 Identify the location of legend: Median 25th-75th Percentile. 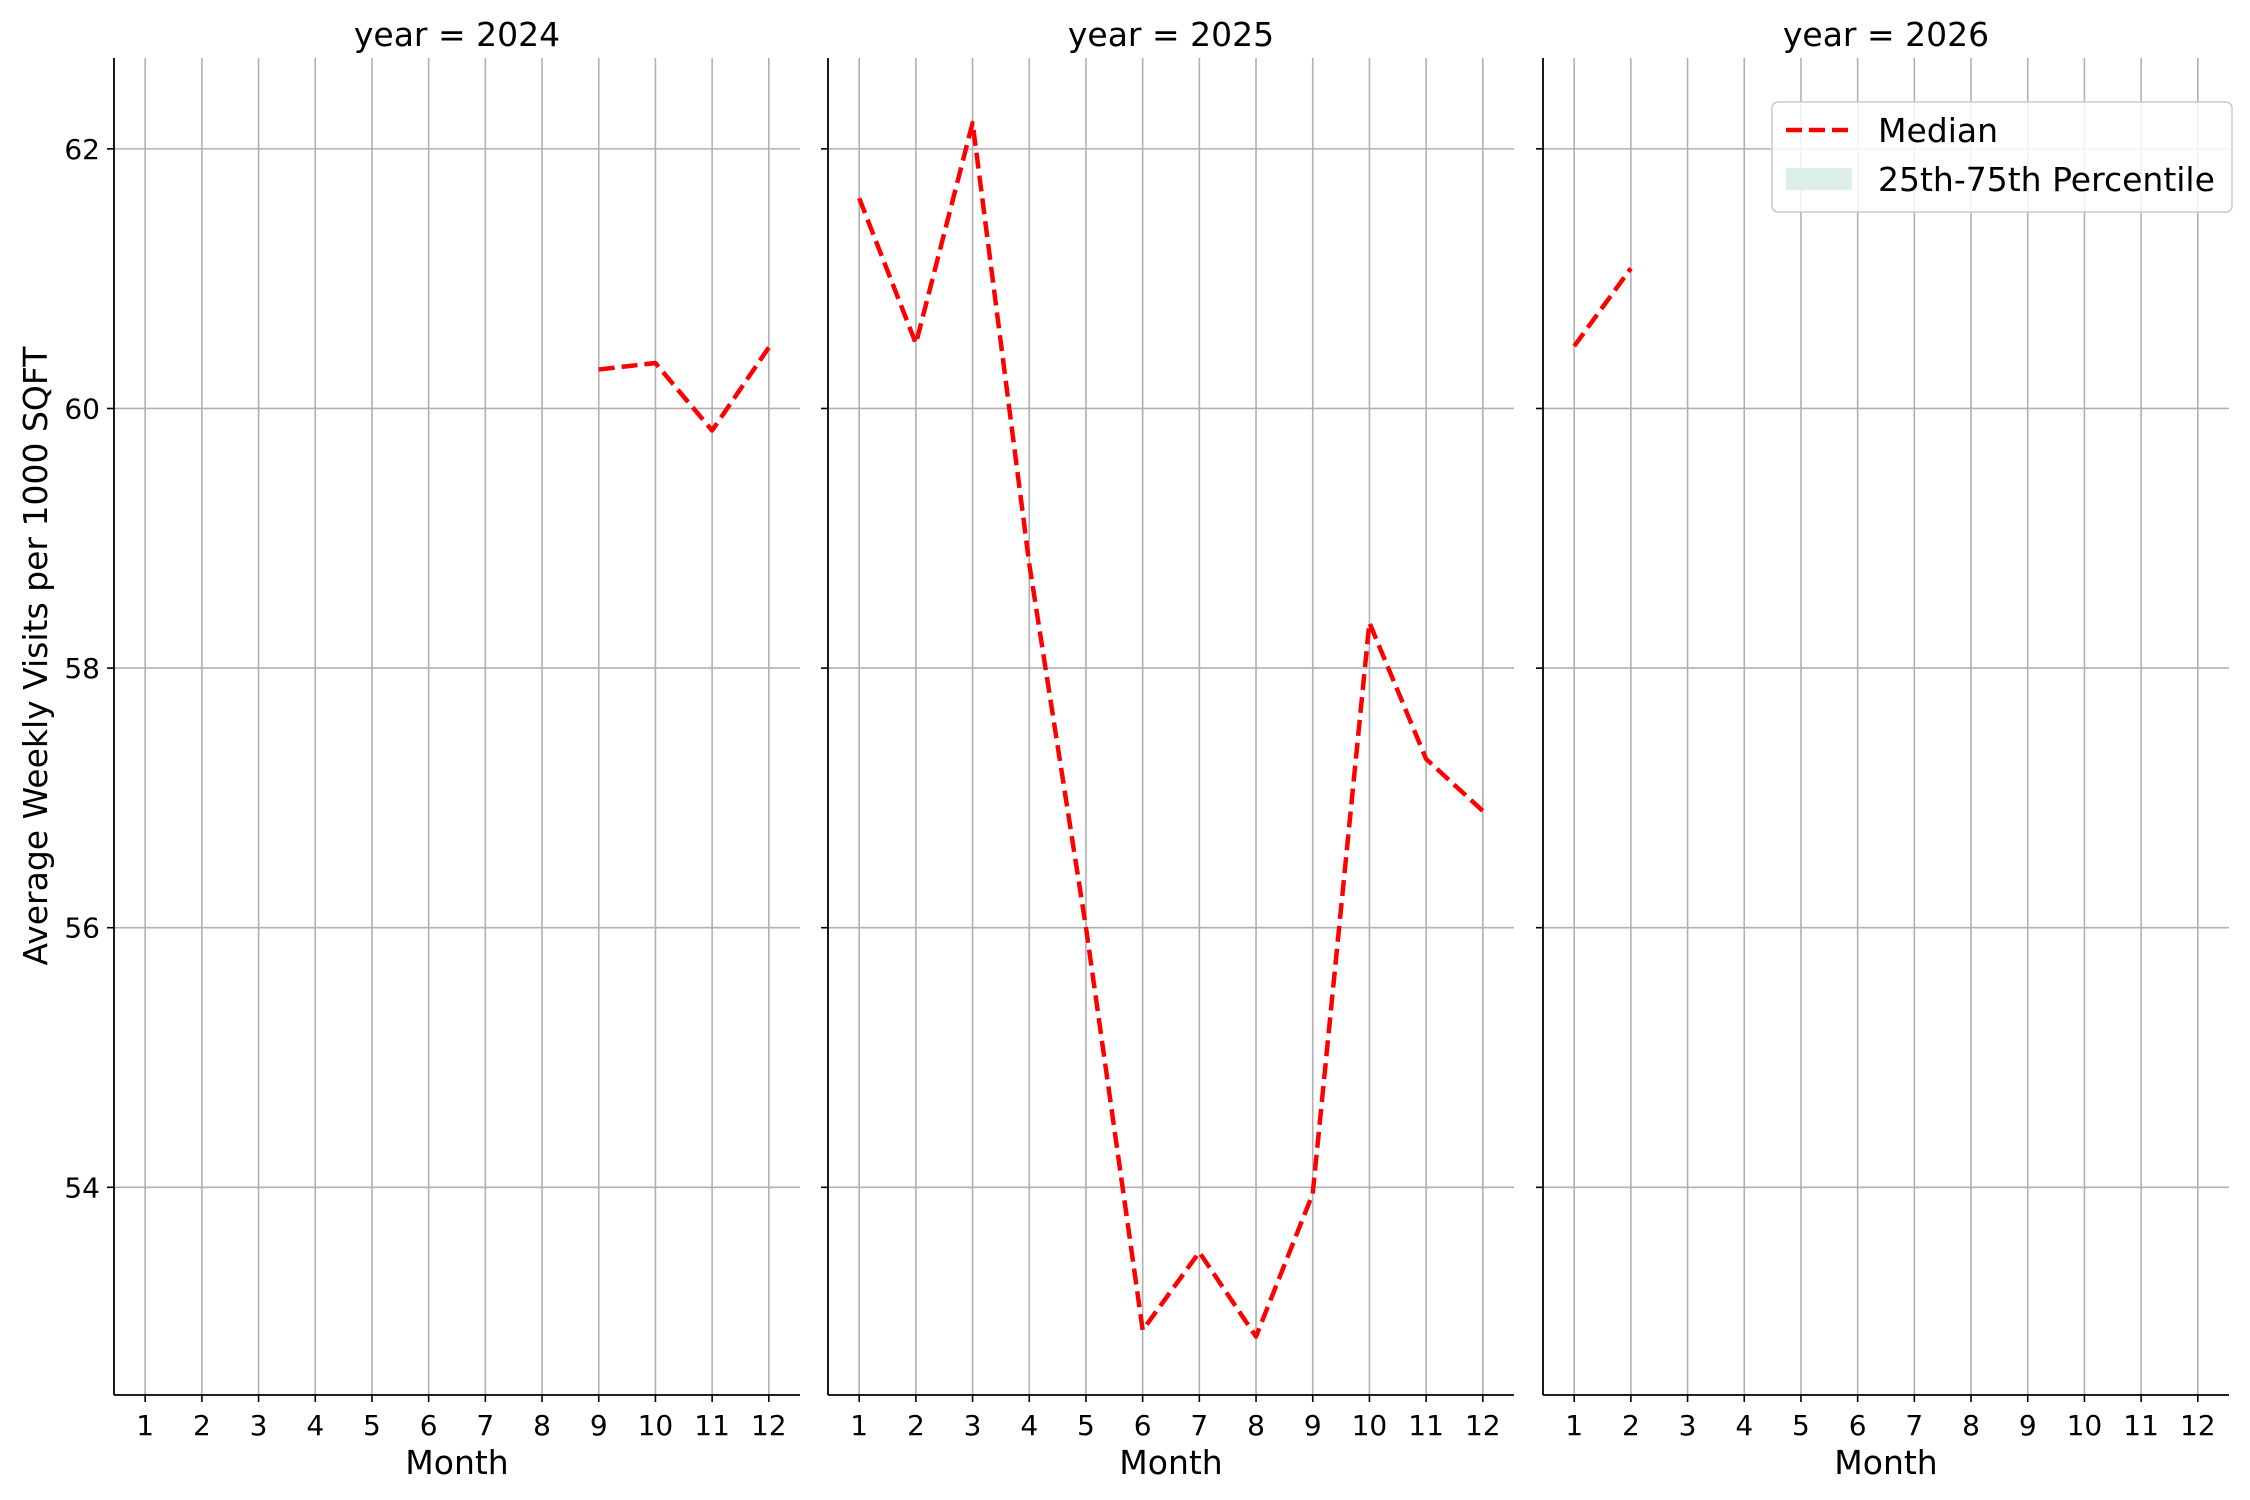
(2002, 157).